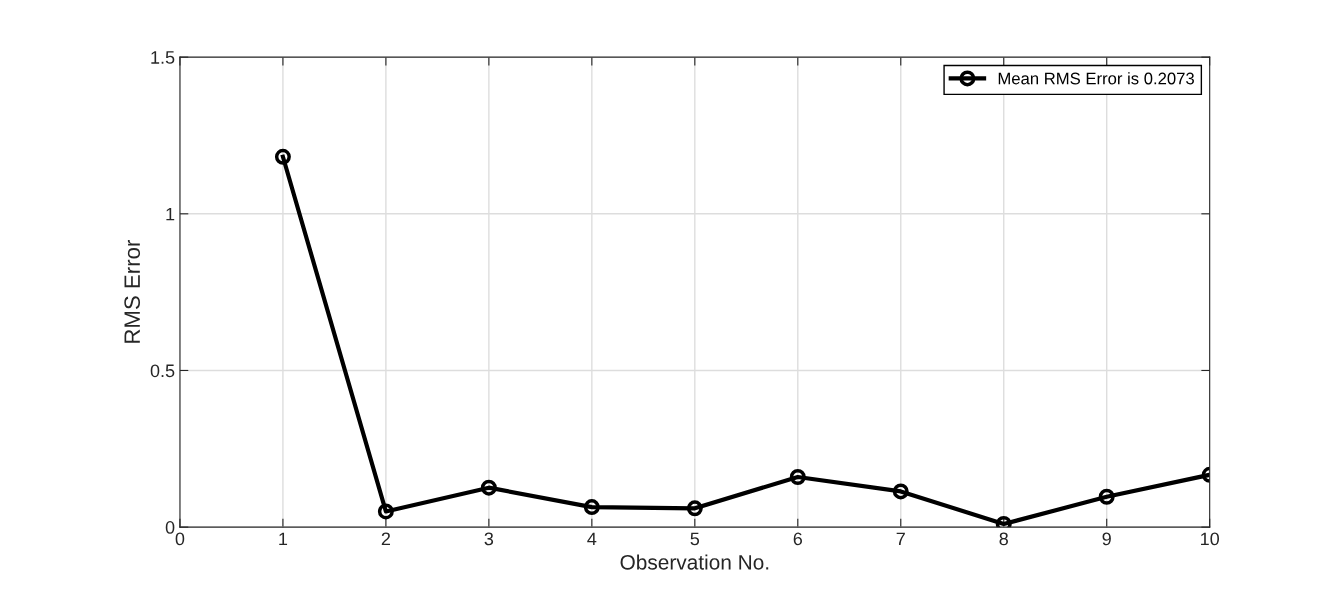  I want to click on x-tick-label: 8, so click(1003, 539).